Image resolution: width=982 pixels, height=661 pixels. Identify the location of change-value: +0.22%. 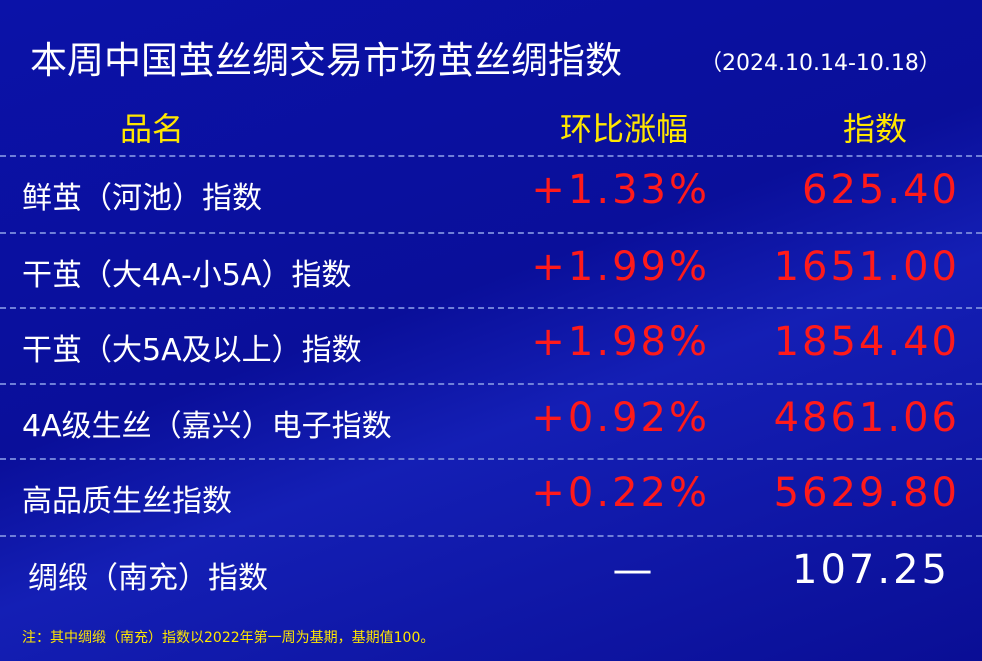
(620, 493).